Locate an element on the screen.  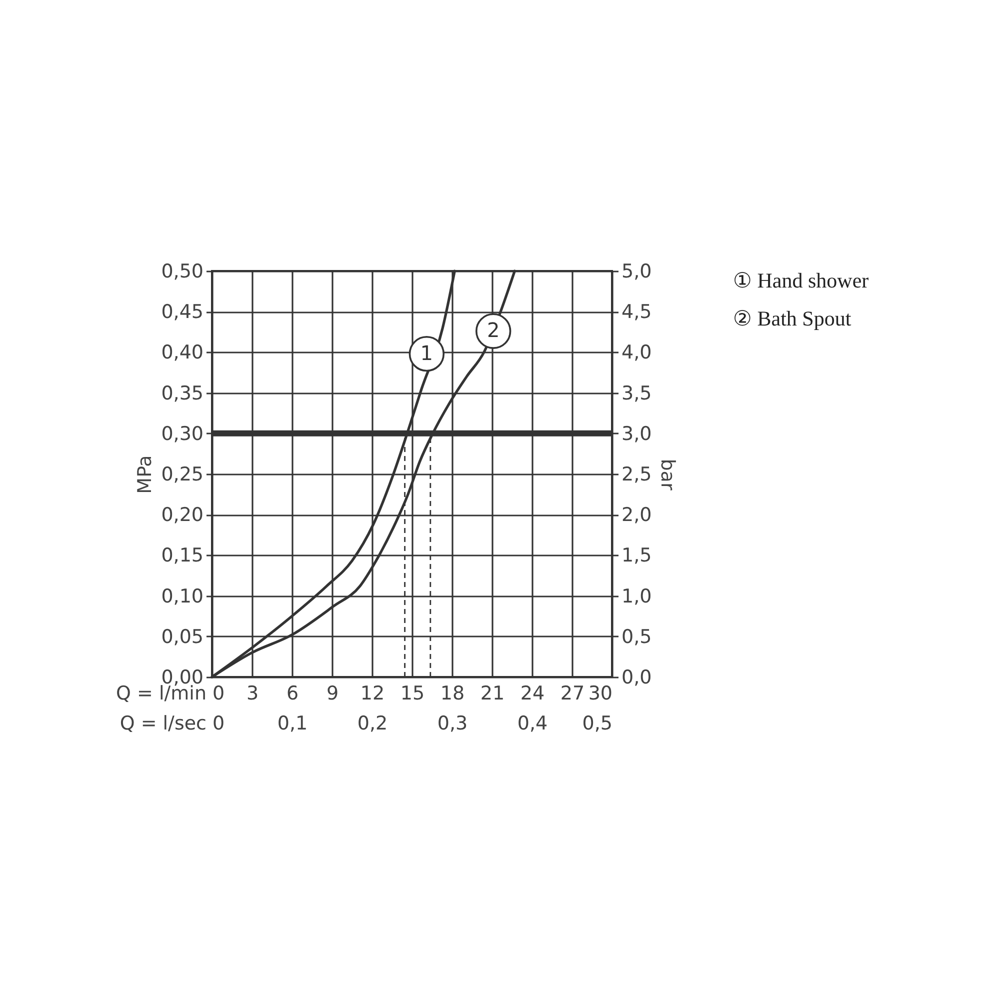
x2-tick-label: 0,4 is located at coordinates (532, 723).